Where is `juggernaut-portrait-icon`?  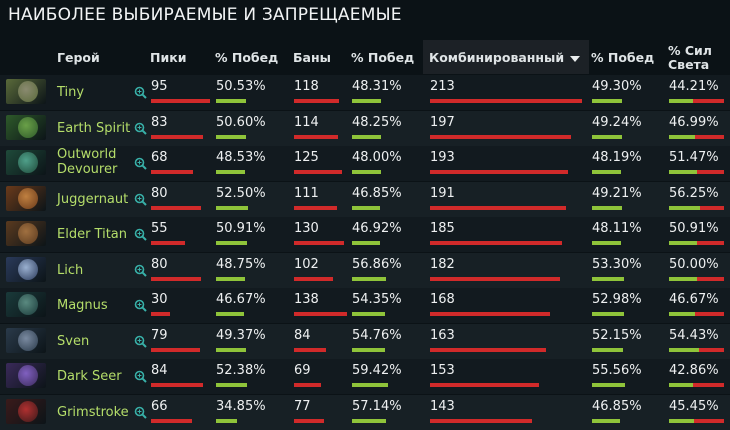 juggernaut-portrait-icon is located at coordinates (26, 198).